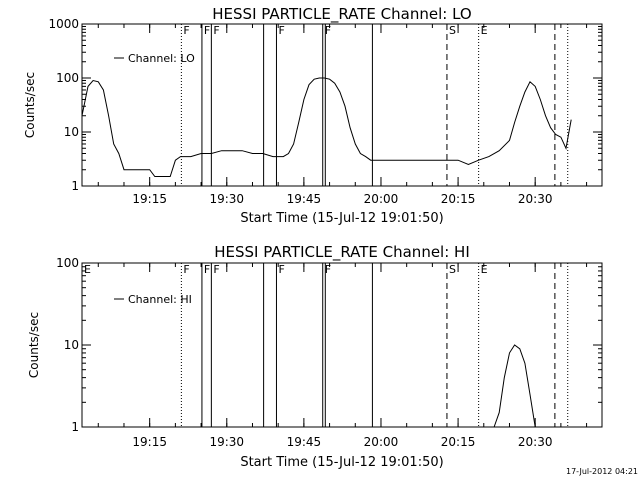 Image resolution: width=640 pixels, height=480 pixels. What do you see at coordinates (514, 386) in the screenshot?
I see `series-line` at bounding box center [514, 386].